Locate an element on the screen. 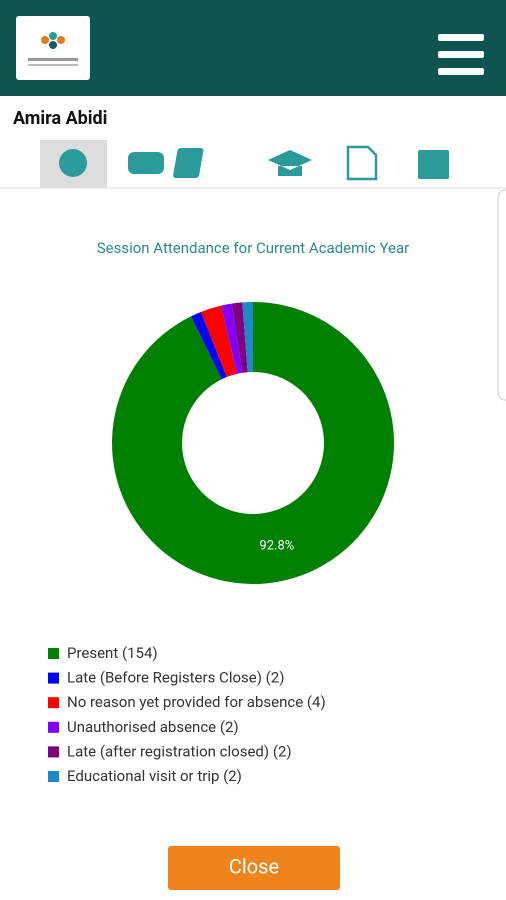 The width and height of the screenshot is (506, 900). close-label: Close is located at coordinates (254, 866).